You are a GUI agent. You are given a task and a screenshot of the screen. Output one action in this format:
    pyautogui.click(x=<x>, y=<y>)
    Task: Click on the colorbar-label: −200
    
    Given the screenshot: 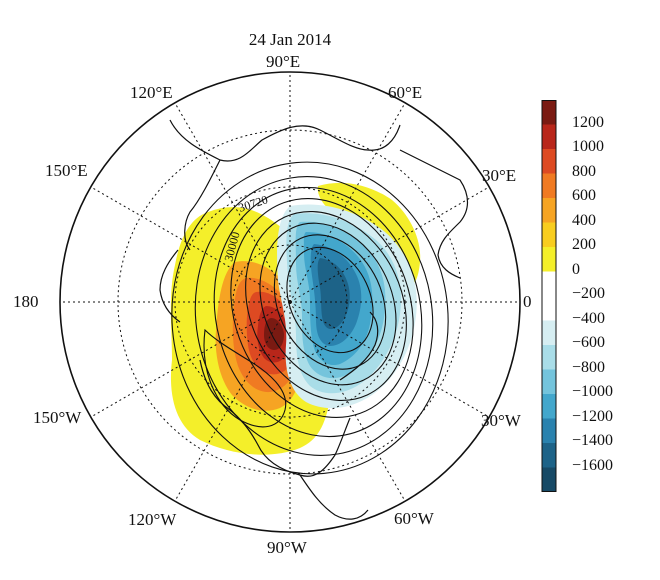 What is the action you would take?
    pyautogui.click(x=589, y=293)
    